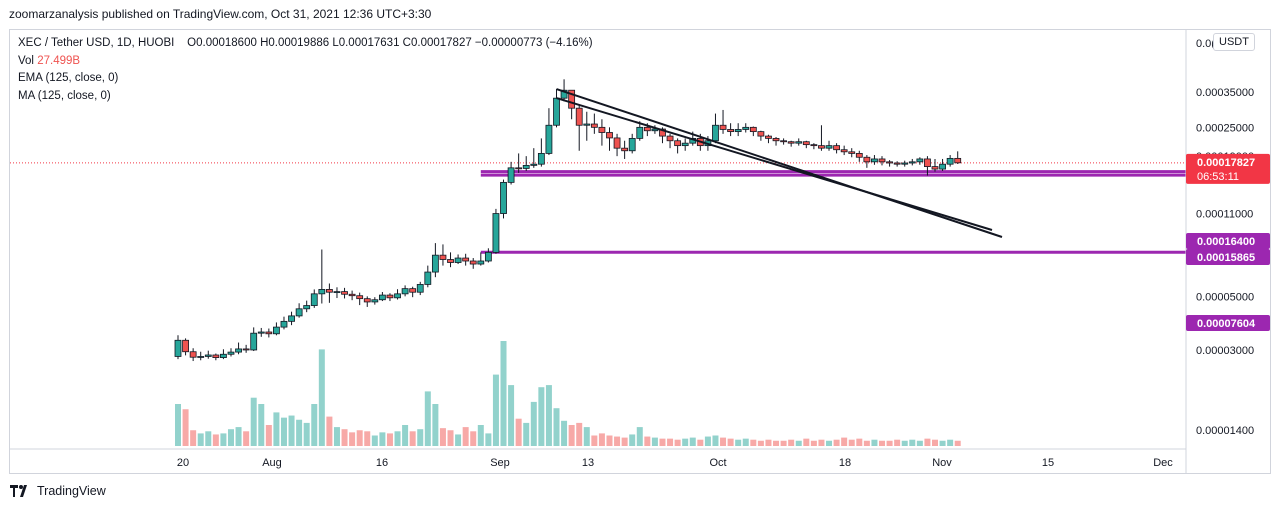 This screenshot has height=509, width=1280. Describe the element at coordinates (1234, 42) in the screenshot. I see `currency-button: USDT` at that location.